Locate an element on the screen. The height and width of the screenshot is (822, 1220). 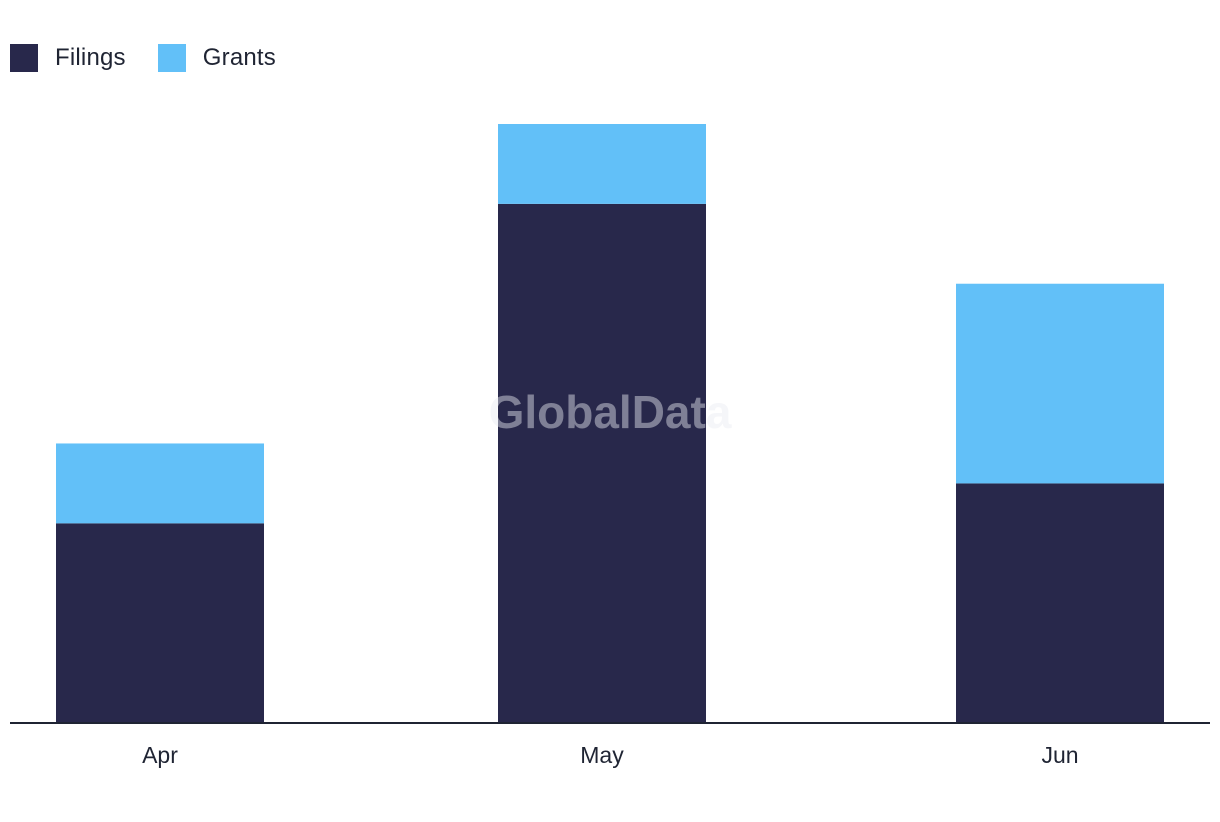
watermark-text: GlobalData is located at coordinates (610, 412).